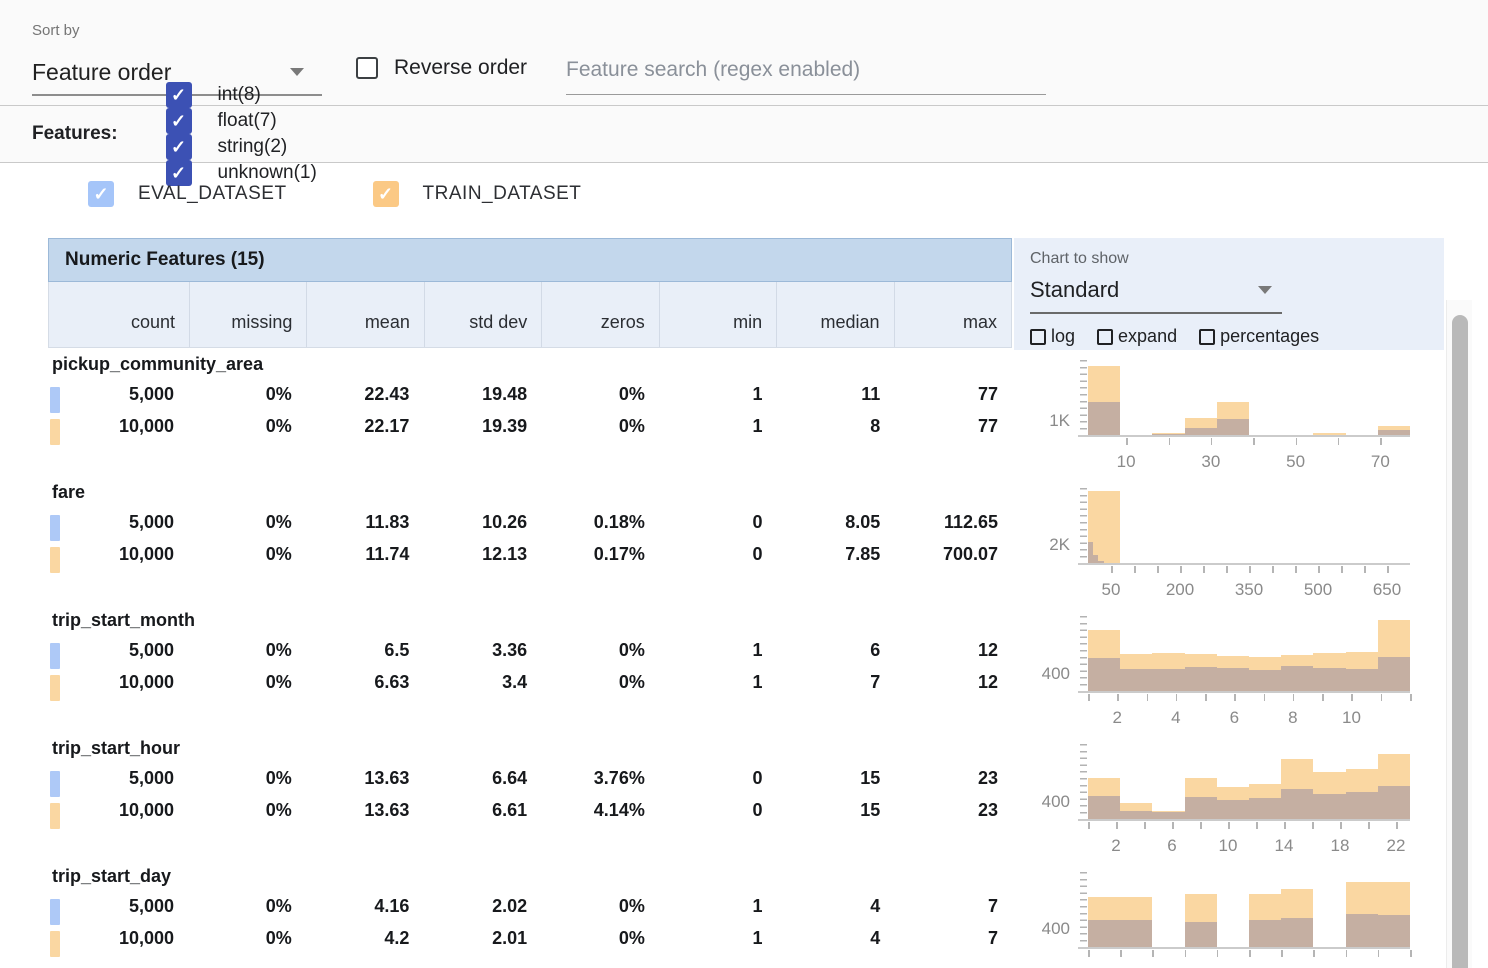  What do you see at coordinates (1156, 294) in the screenshot?
I see `chart-type-dropdown: Standard` at bounding box center [1156, 294].